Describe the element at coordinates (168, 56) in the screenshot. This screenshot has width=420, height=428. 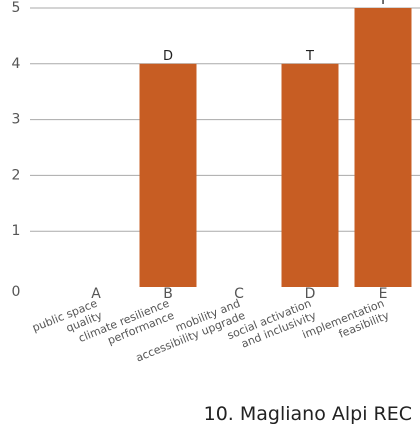
I see `bar-data-label: D` at that location.